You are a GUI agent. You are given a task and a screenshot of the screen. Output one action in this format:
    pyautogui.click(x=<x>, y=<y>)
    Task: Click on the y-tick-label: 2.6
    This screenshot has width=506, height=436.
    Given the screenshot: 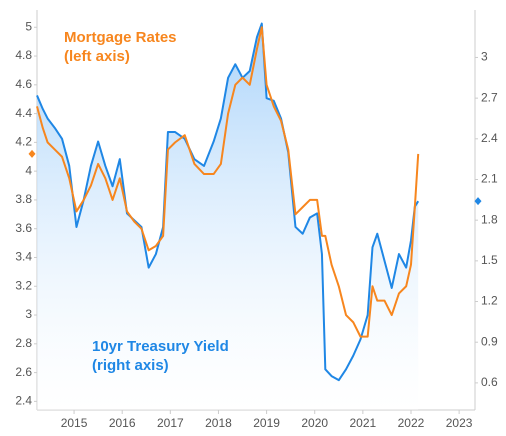 What is the action you would take?
    pyautogui.click(x=23, y=372)
    